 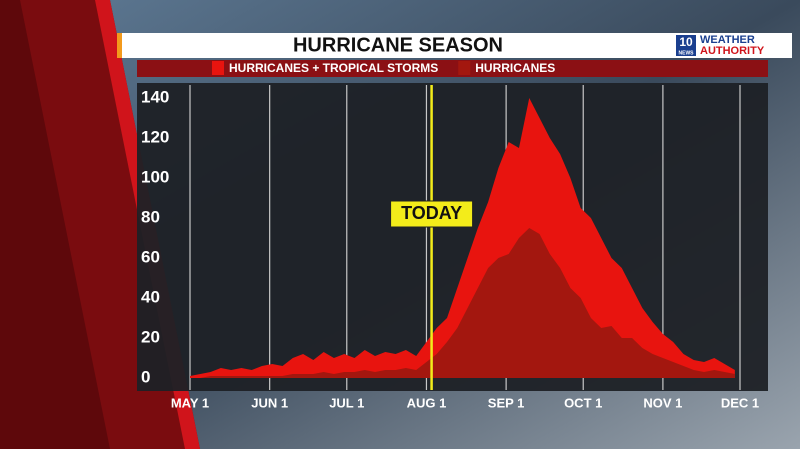 I want to click on x-tick-label: JUL 1, so click(x=346, y=402).